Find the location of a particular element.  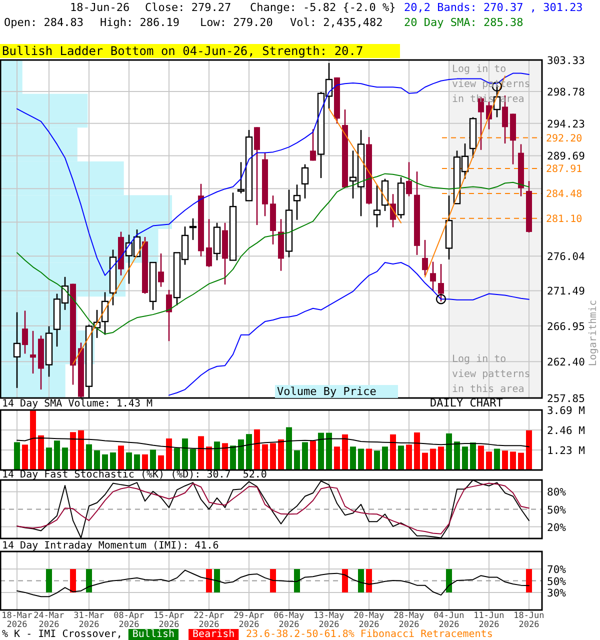

y-tick-label: 3.69 M is located at coordinates (566, 411).